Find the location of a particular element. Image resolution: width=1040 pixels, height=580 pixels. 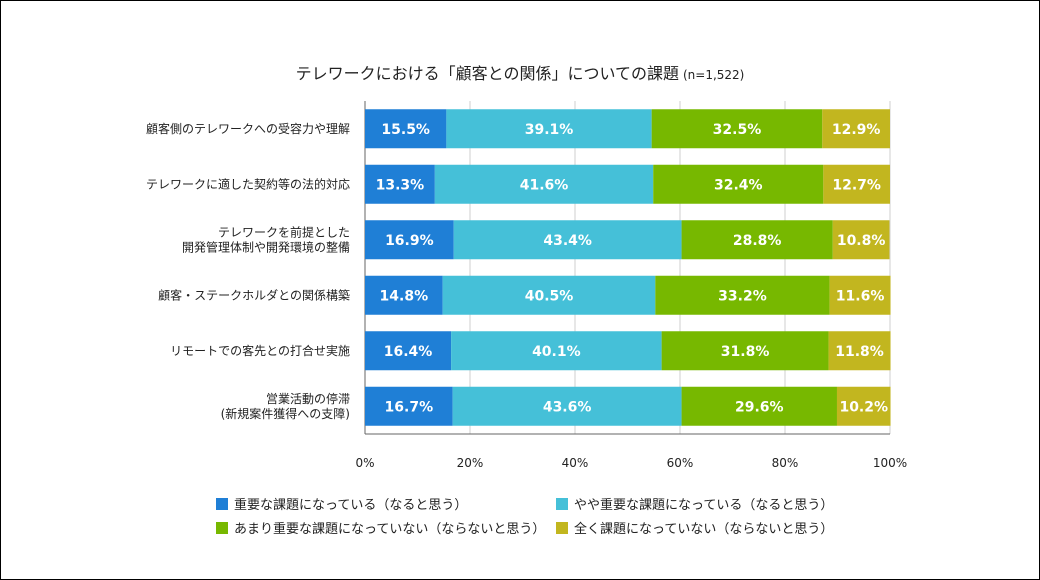

data-label: 33.2% is located at coordinates (742, 296).